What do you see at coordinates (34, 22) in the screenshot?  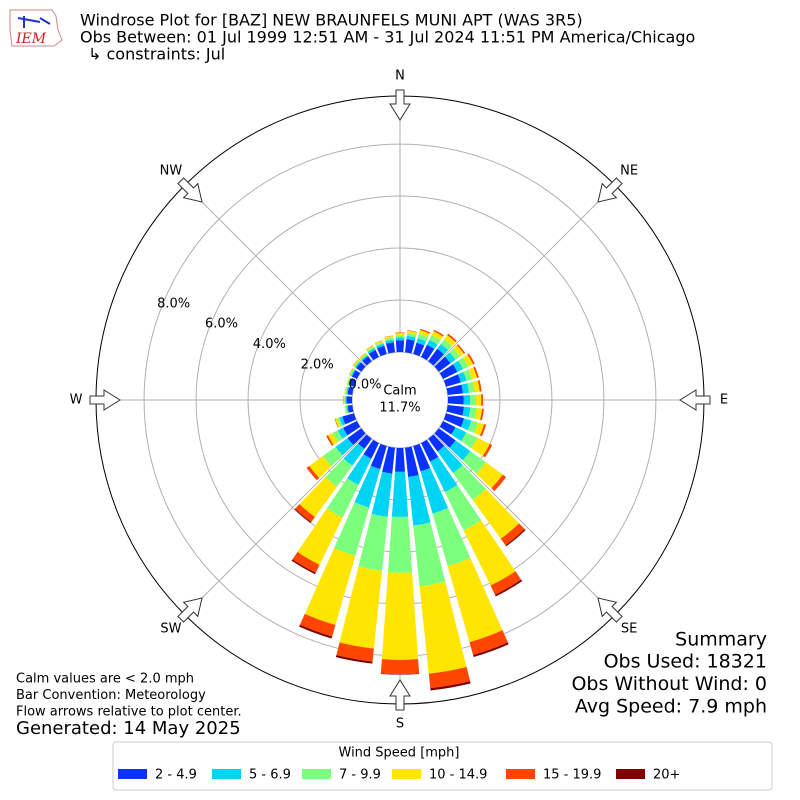 I see `logo-icon` at bounding box center [34, 22].